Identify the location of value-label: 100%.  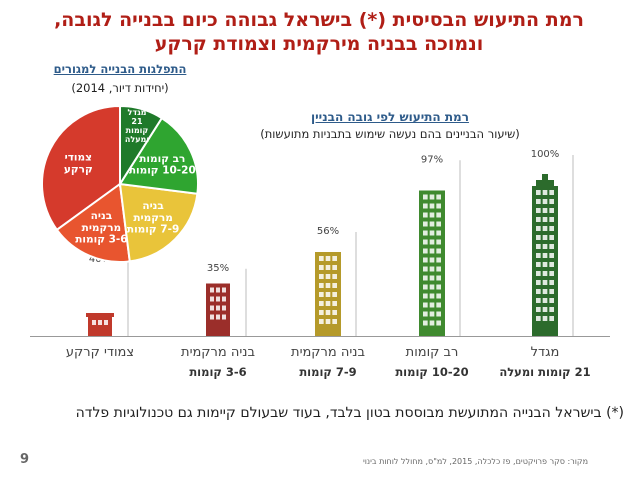
(545, 154).